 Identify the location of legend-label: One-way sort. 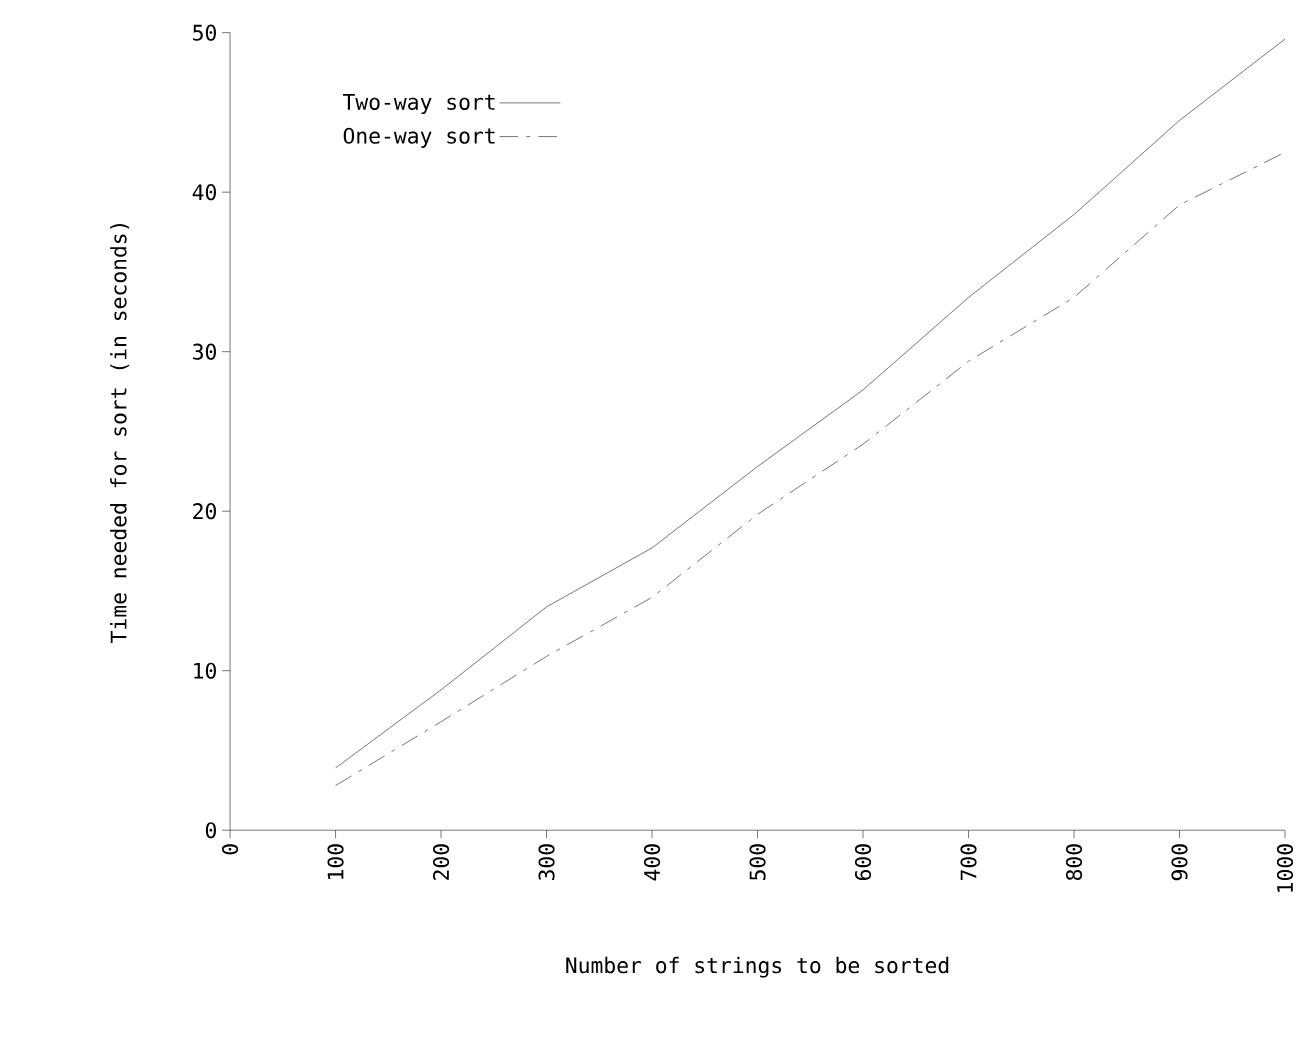
(419, 137).